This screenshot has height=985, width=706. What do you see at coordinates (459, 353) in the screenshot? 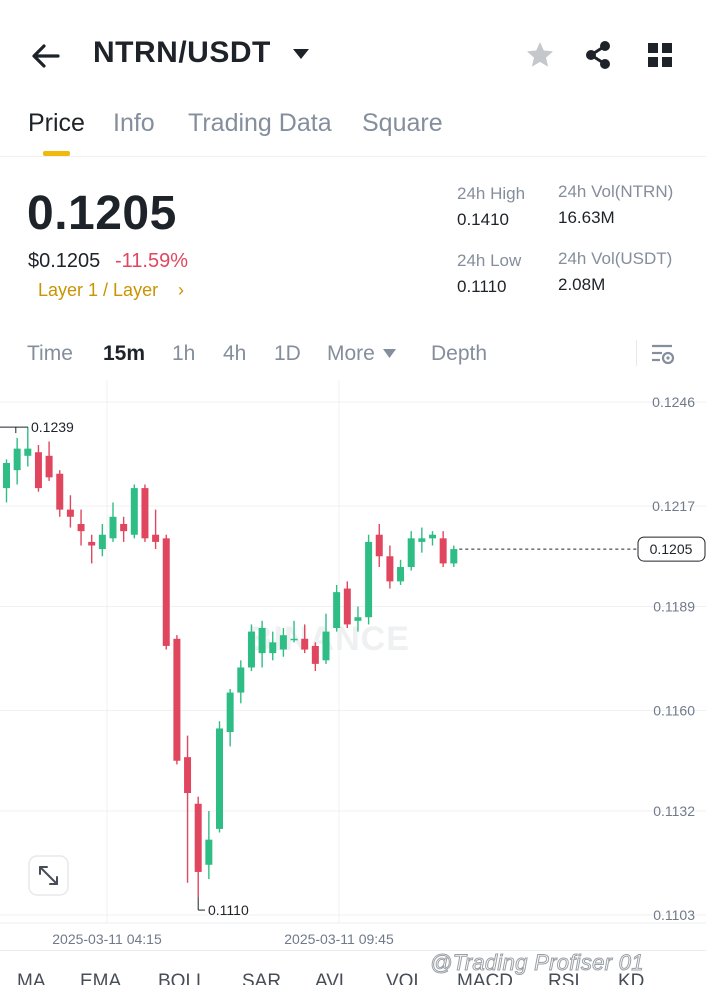
I see `interval-depth: Depth` at bounding box center [459, 353].